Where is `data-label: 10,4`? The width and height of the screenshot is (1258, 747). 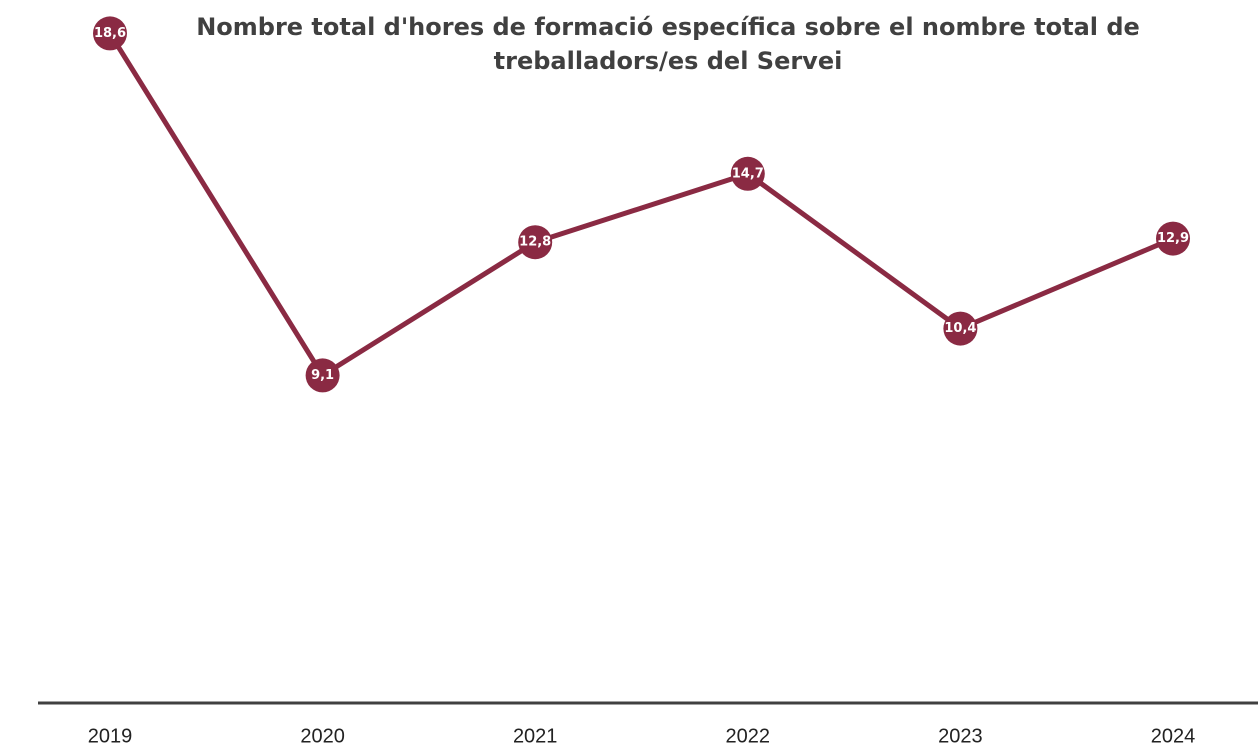 data-label: 10,4 is located at coordinates (960, 328).